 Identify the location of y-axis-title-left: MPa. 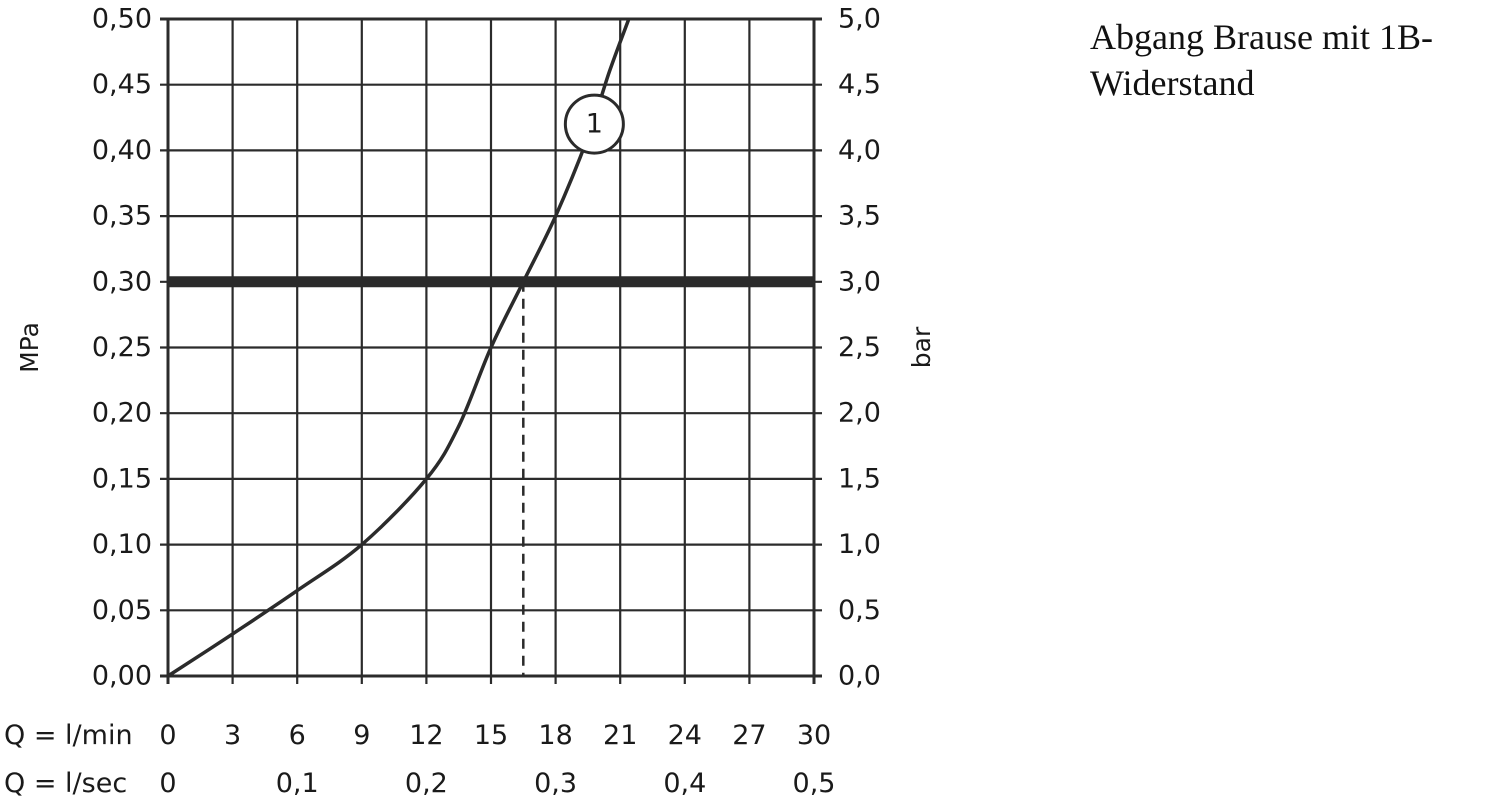
(29, 347).